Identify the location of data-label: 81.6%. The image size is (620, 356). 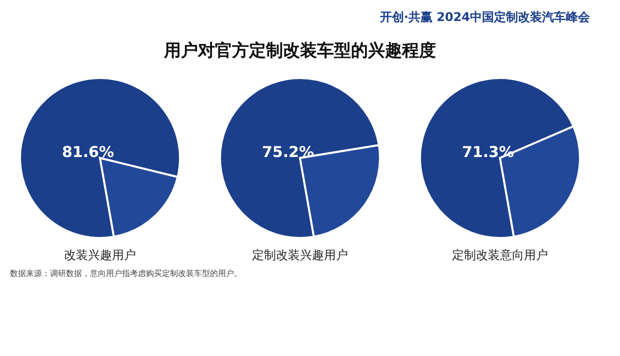
(88, 152).